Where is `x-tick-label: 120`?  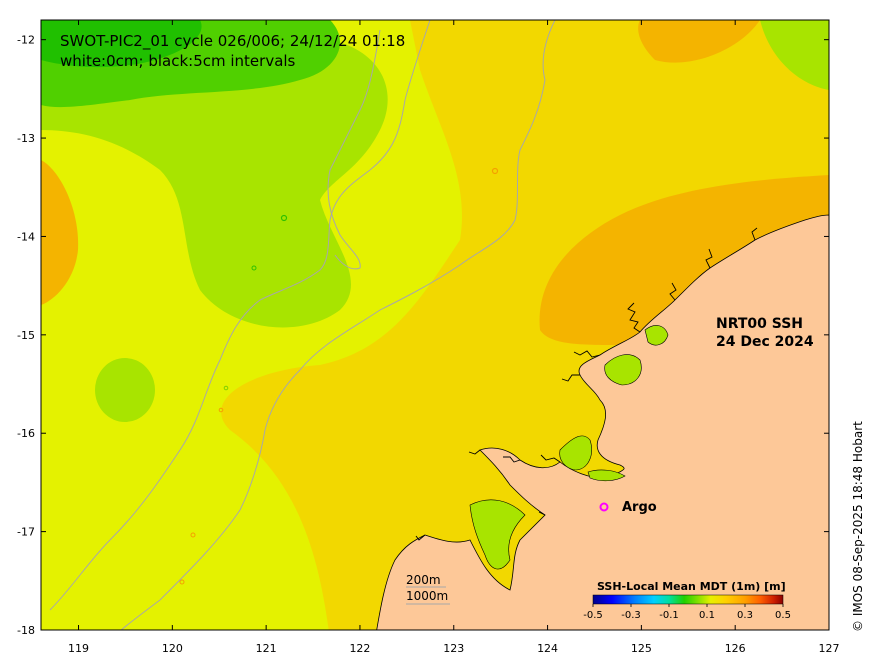 x-tick-label: 120 is located at coordinates (172, 648).